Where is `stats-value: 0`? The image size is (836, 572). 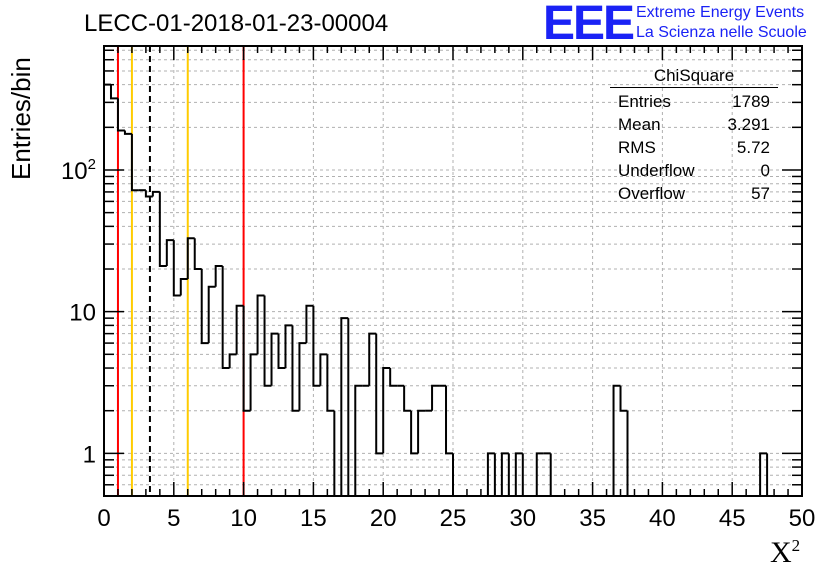 stats-value: 0 is located at coordinates (765, 170).